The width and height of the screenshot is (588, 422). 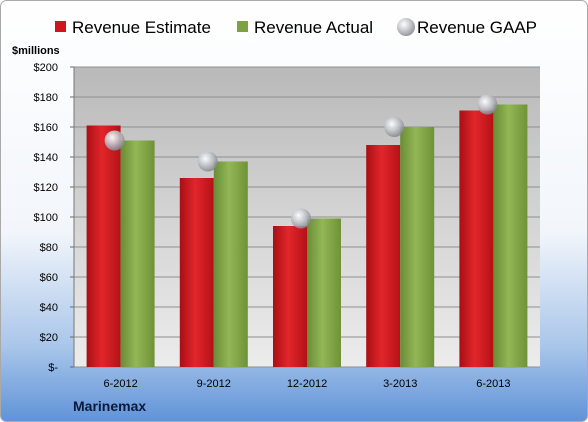 I want to click on x-tick-label: 6-2013, so click(x=493, y=384).